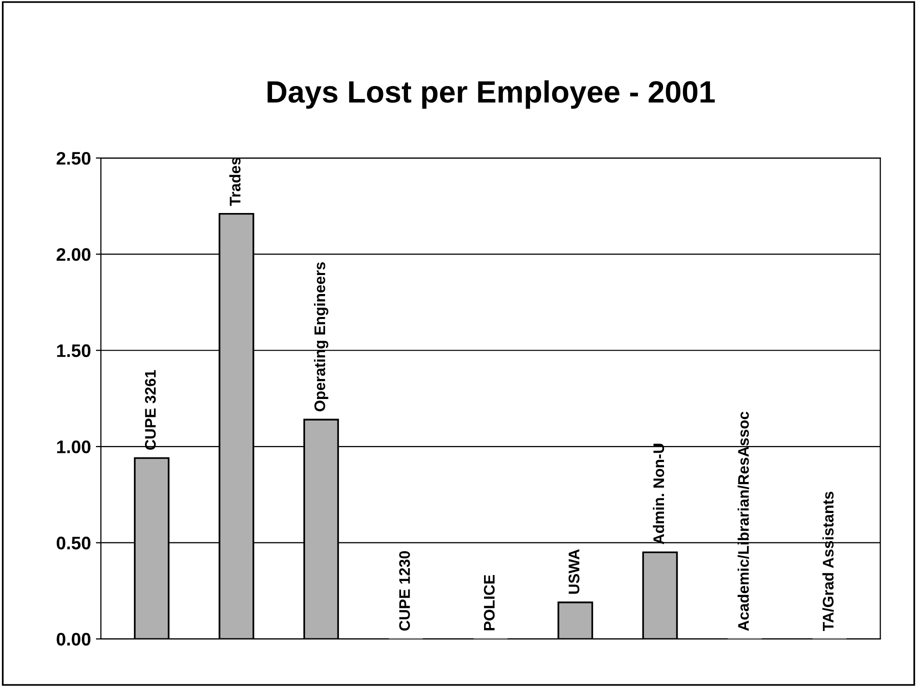 This screenshot has height=687, width=917. What do you see at coordinates (658, 494) in the screenshot?
I see `x-tick-label: Admin. Non-U` at bounding box center [658, 494].